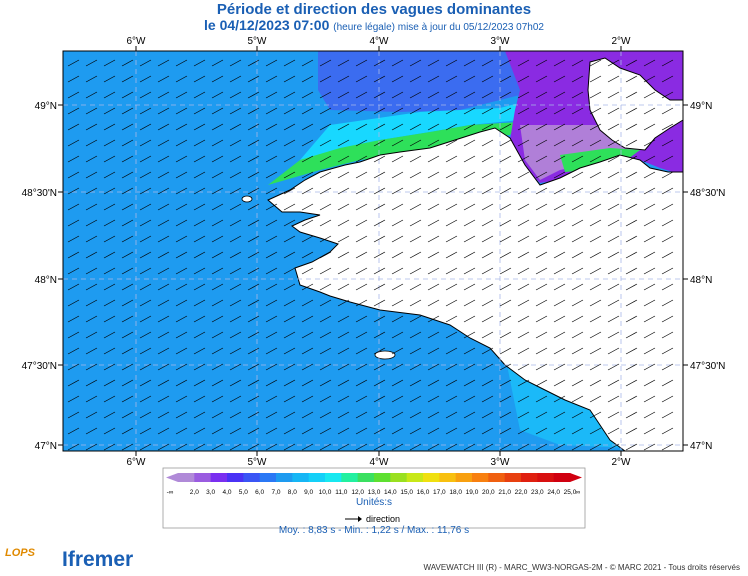  Describe the element at coordinates (501, 462) in the screenshot. I see `lon-label: 3°W` at that location.